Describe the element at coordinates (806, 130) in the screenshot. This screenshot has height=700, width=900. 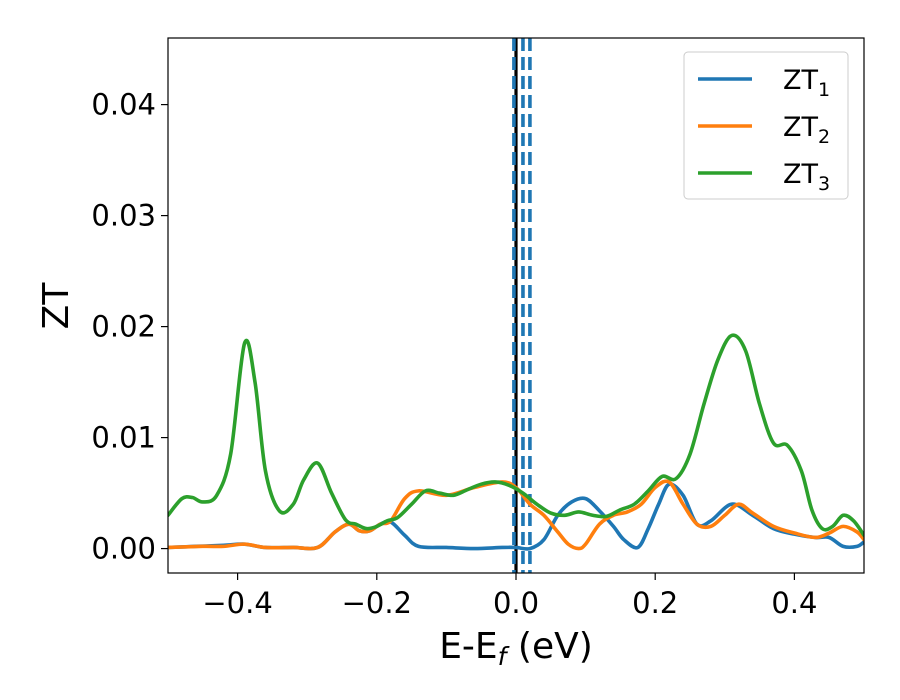
I see `legend-label: ZT2` at that location.